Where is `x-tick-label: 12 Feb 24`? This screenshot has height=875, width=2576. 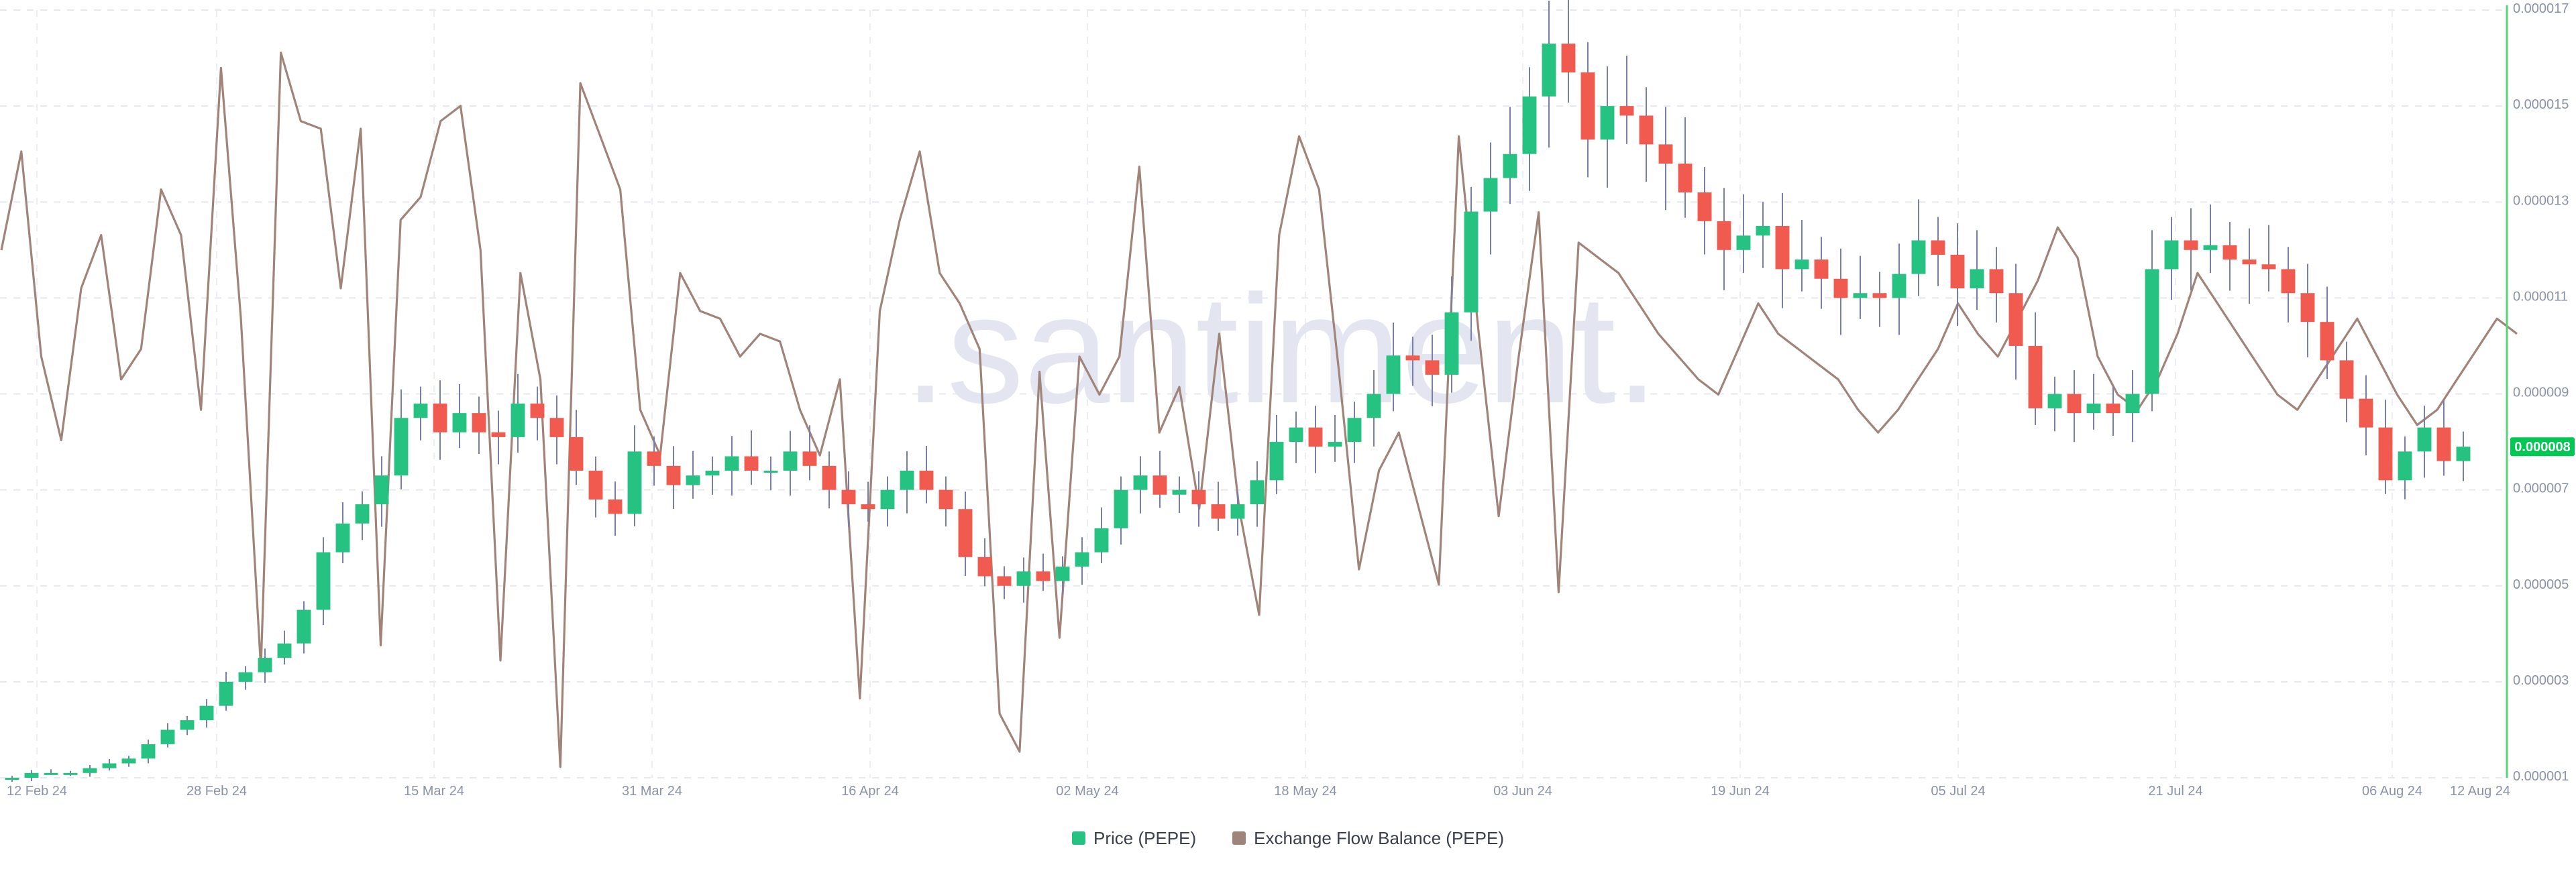 x-tick-label: 12 Feb 24 is located at coordinates (37, 791).